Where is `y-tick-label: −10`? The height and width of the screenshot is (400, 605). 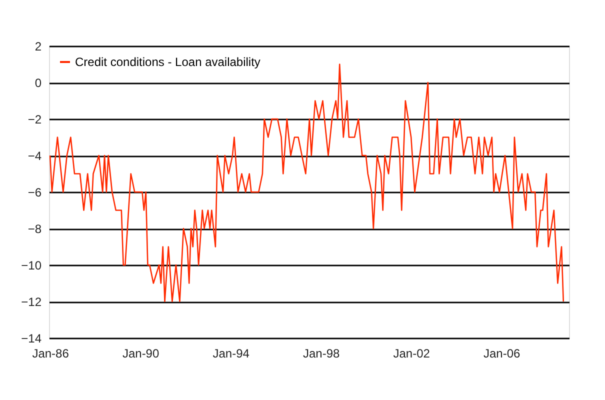 y-tick-label: −10 is located at coordinates (31, 265).